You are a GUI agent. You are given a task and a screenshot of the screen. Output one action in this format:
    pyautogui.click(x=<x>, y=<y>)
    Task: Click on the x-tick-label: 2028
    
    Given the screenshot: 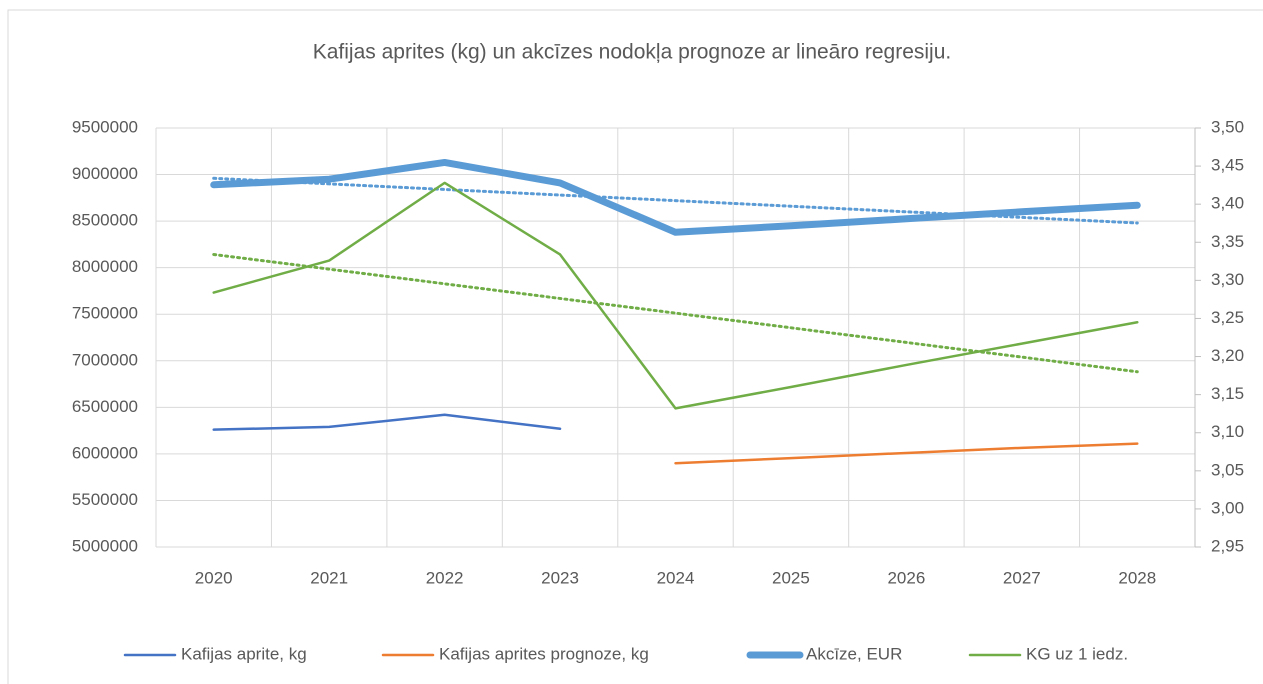 What is the action you would take?
    pyautogui.click(x=1137, y=577)
    